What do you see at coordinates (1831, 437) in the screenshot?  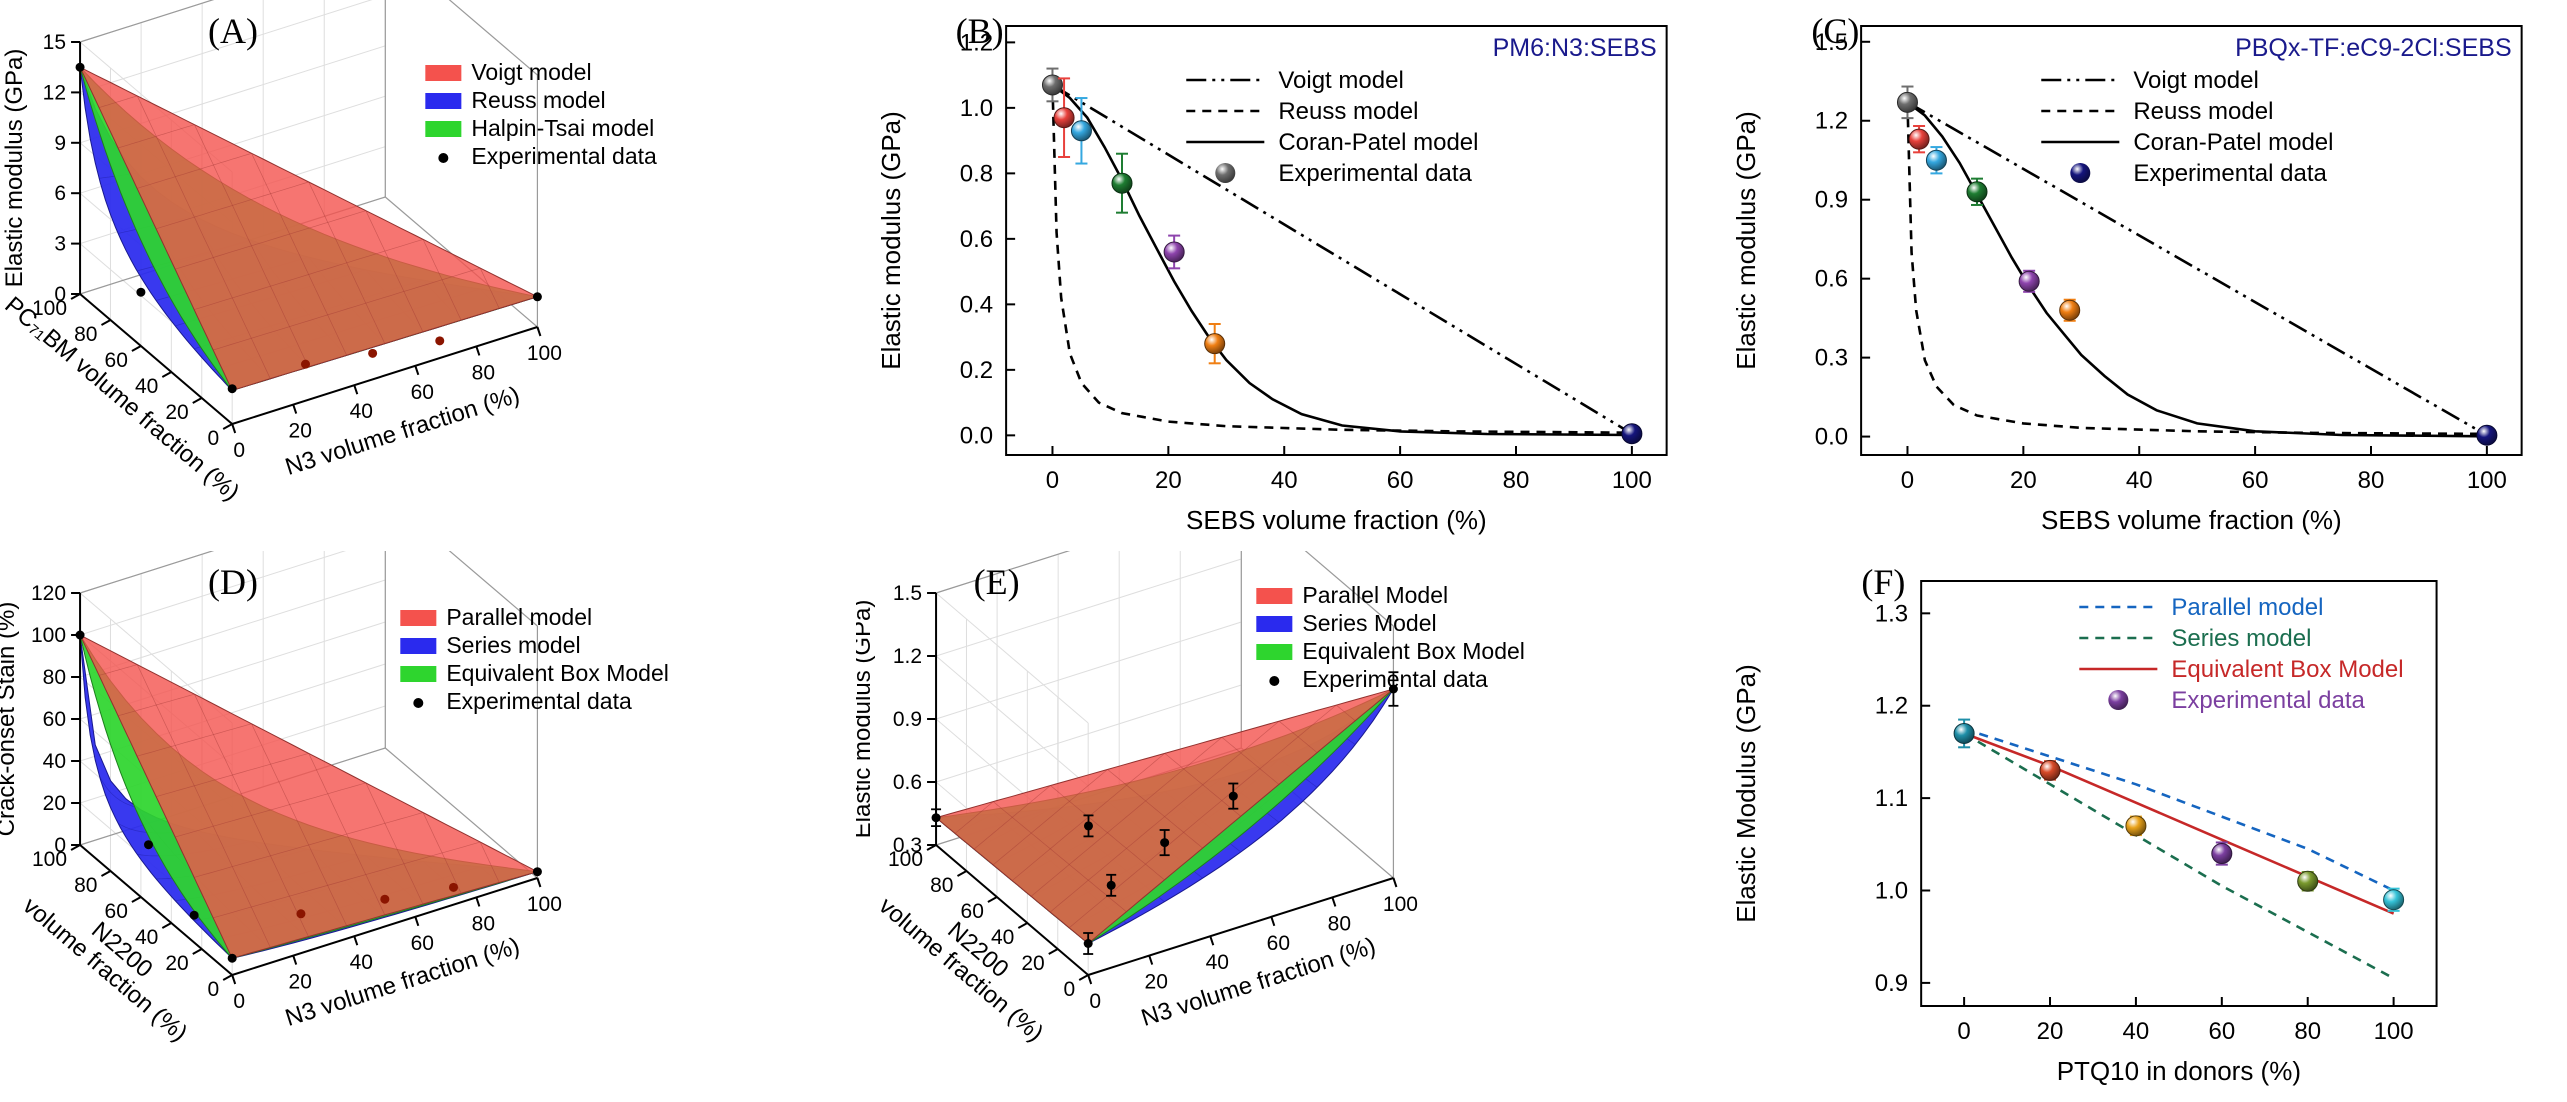 I see `svg-text: 0.0` at bounding box center [1831, 437].